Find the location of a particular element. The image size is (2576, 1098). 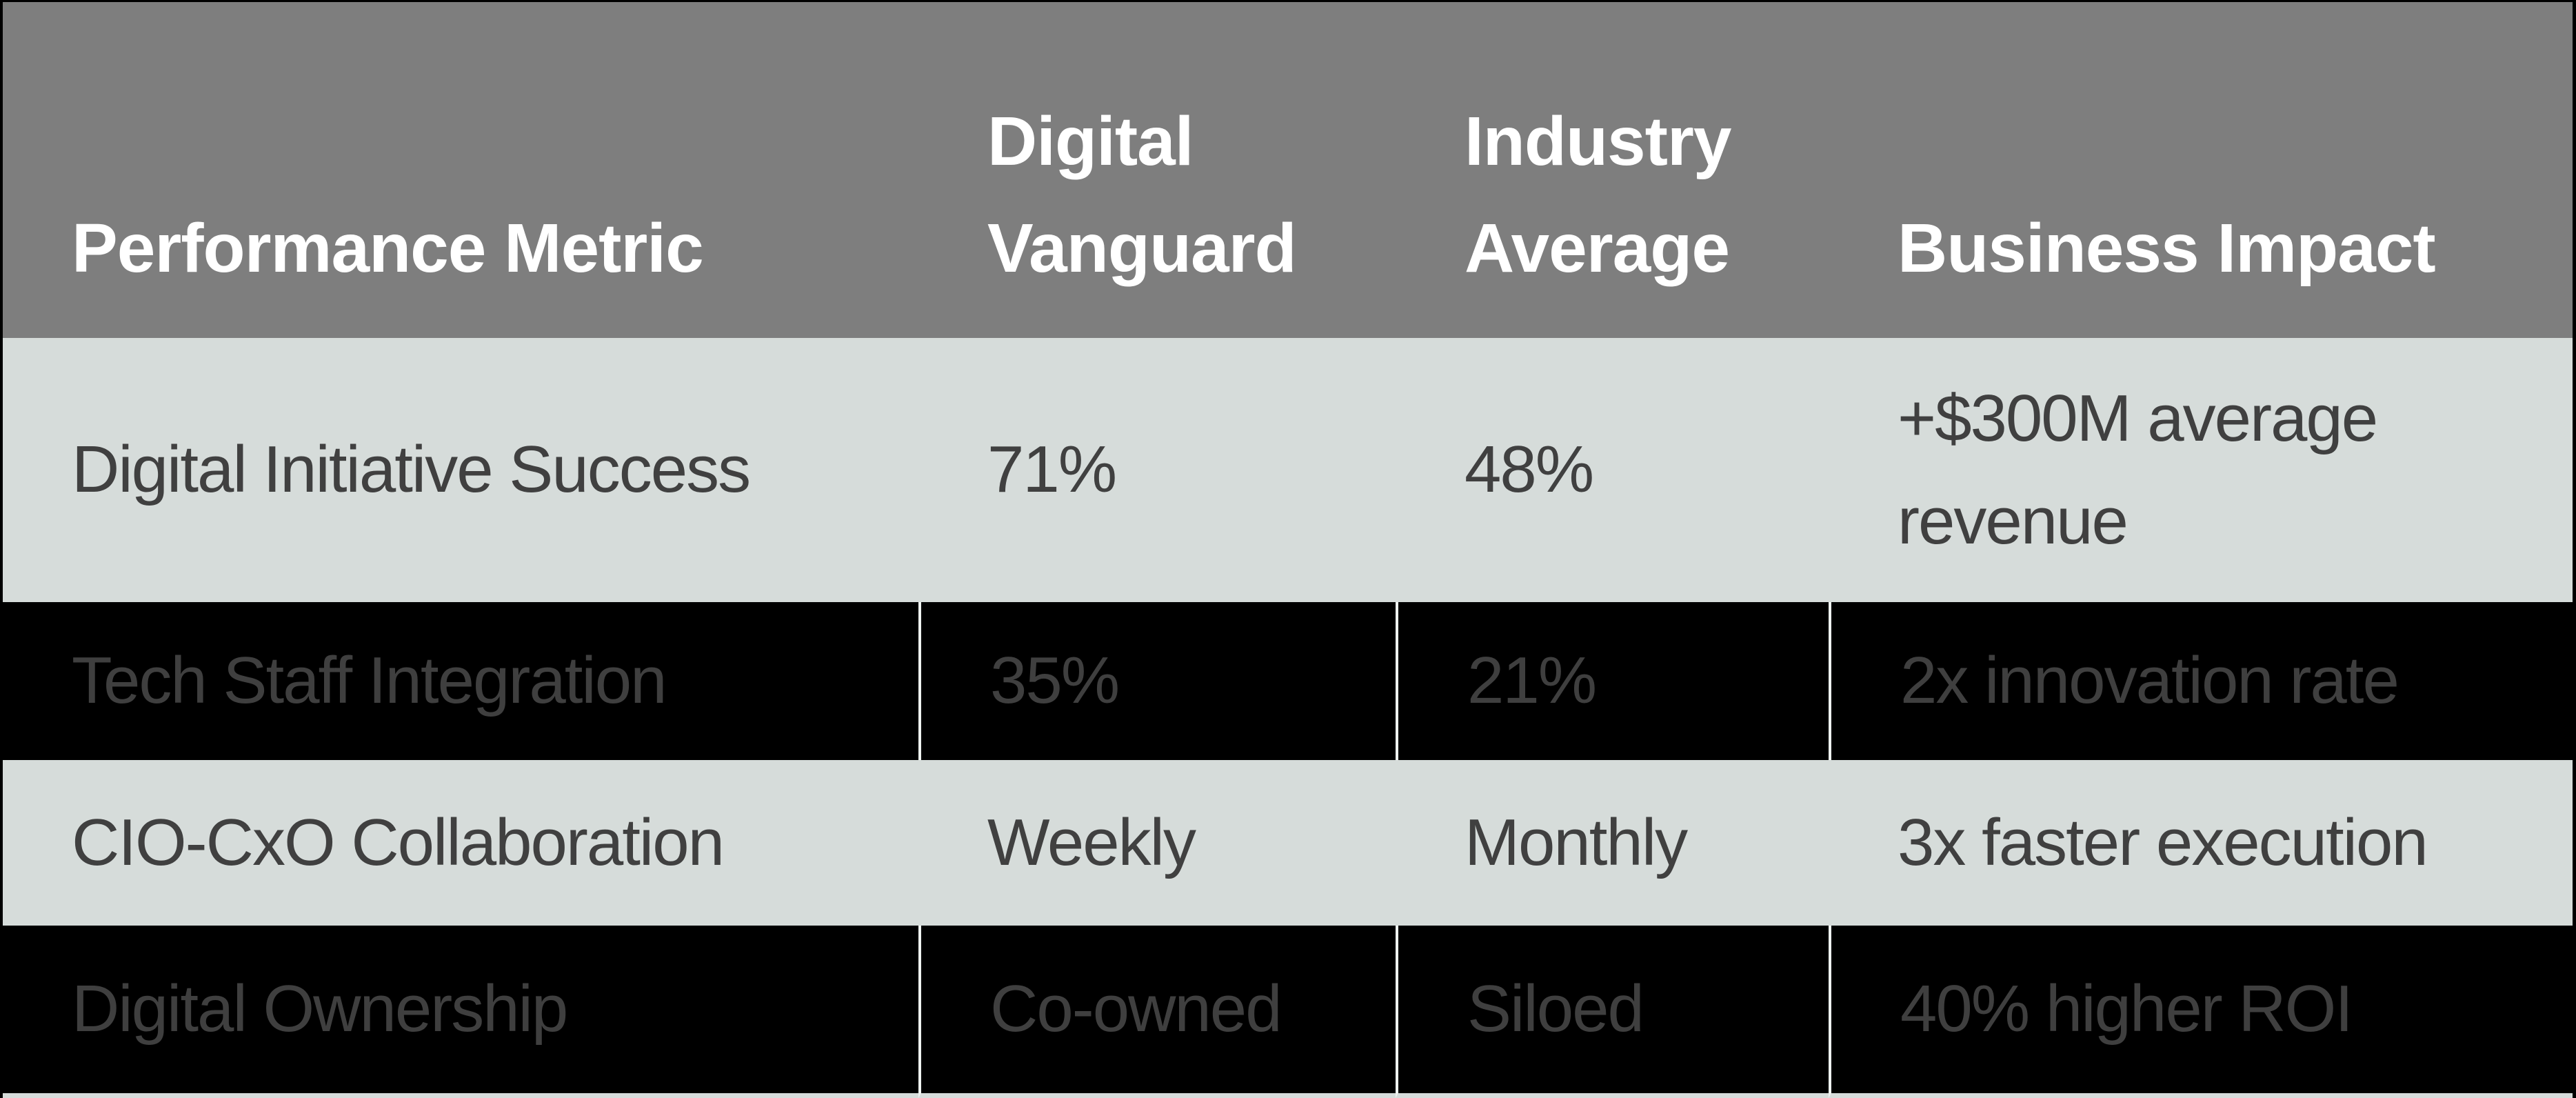

header-label: Performance Metric is located at coordinates (388, 248).